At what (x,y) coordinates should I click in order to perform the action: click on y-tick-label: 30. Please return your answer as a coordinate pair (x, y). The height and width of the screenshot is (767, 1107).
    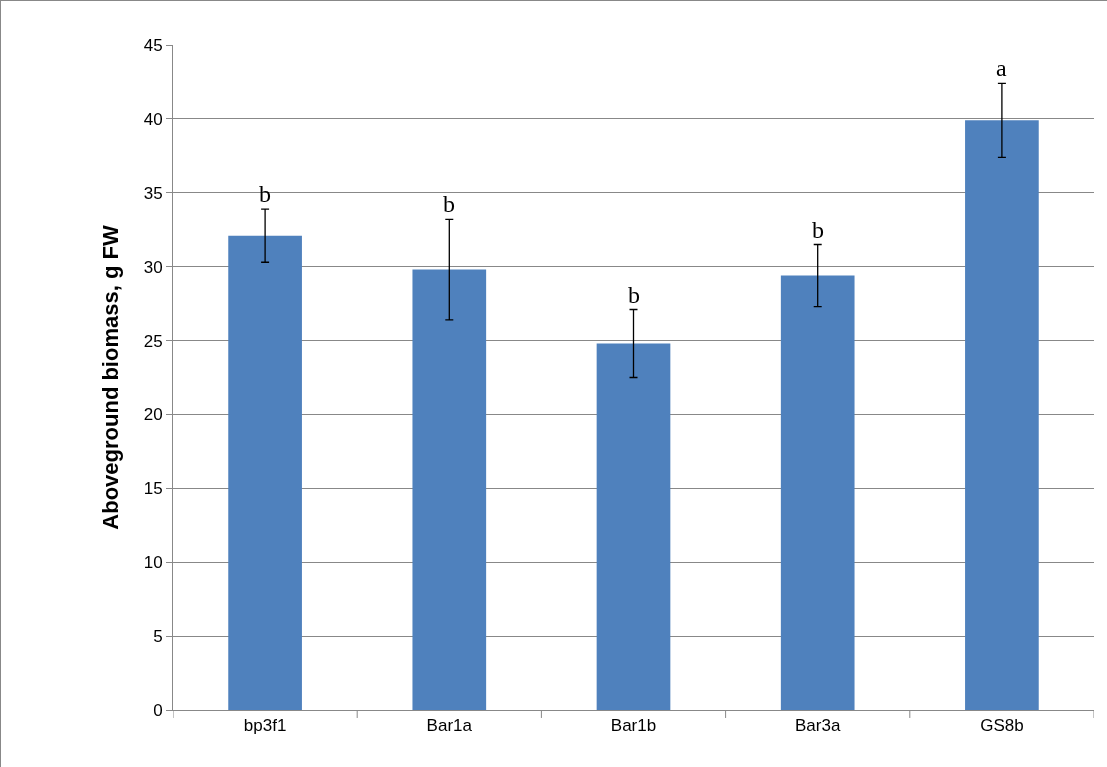
    Looking at the image, I should click on (153, 267).